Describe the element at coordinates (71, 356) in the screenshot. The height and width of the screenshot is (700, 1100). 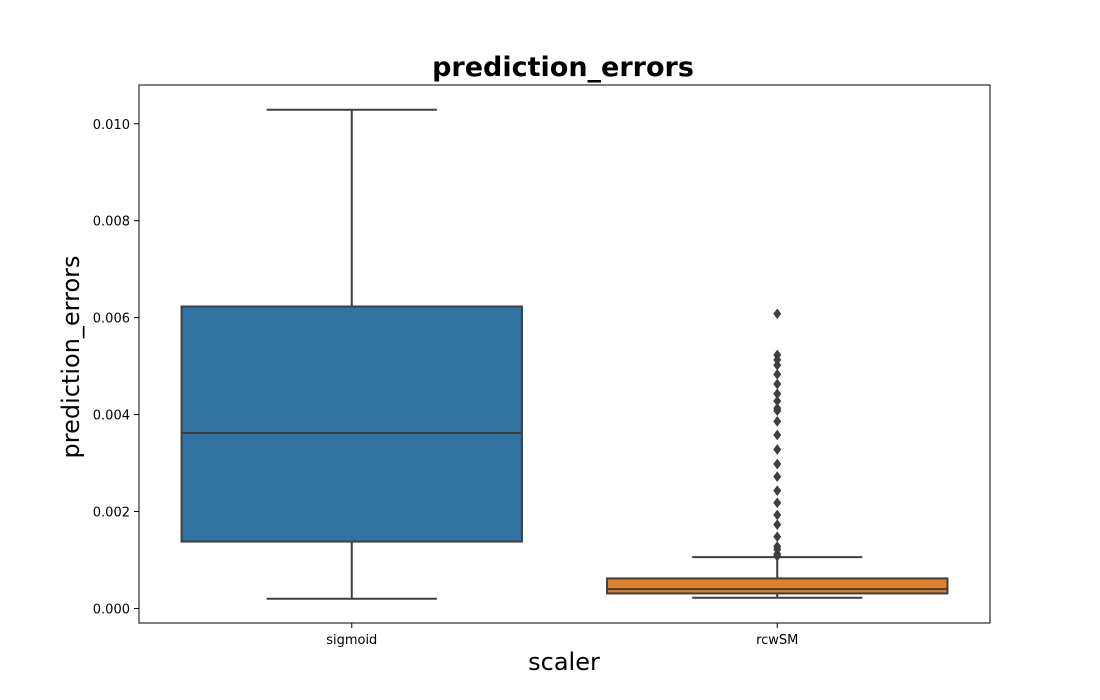
I see `y-axis-label: prediction_errors` at that location.